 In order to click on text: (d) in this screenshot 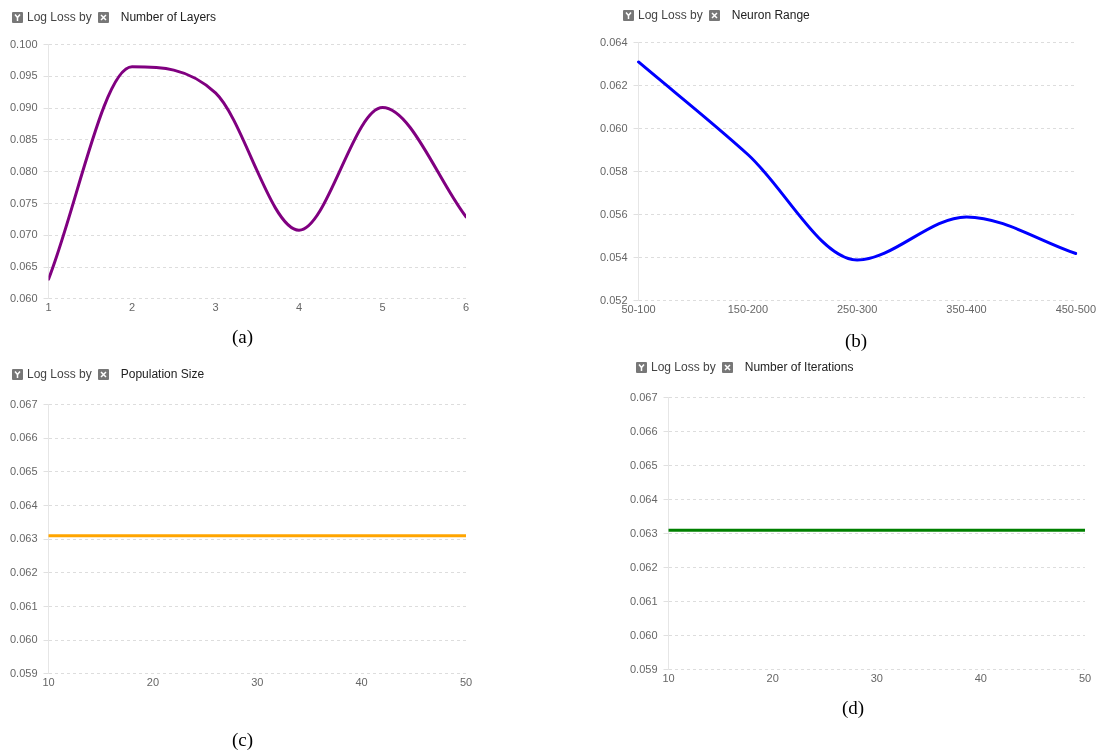, I will do `click(853, 708)`.